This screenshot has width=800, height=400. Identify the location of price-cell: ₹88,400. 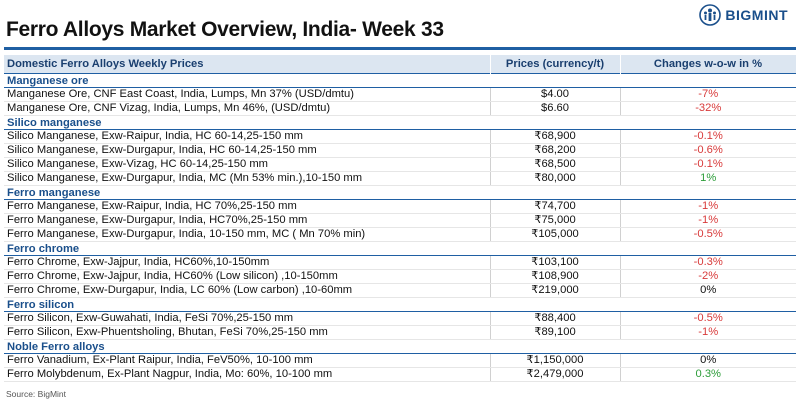
(555, 318).